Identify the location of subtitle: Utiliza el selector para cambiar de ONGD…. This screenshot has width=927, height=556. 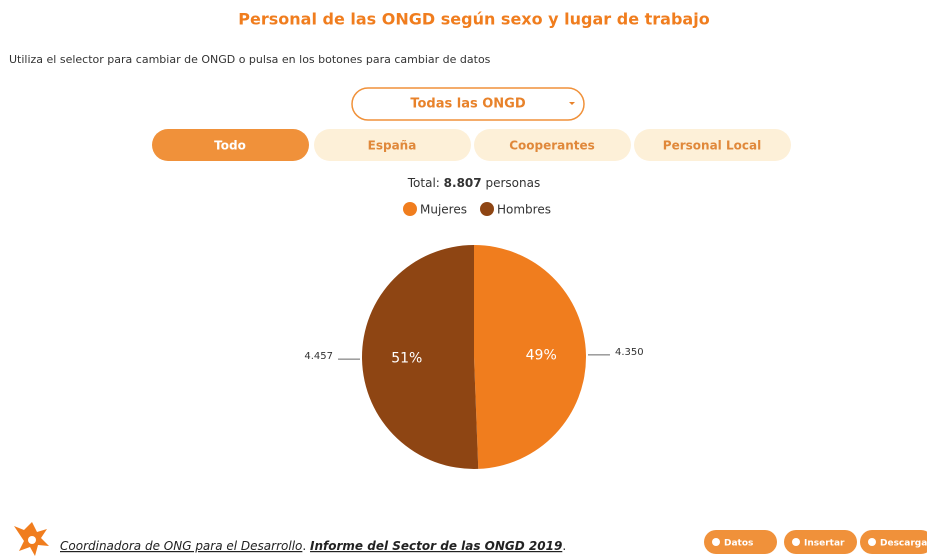
(250, 59).